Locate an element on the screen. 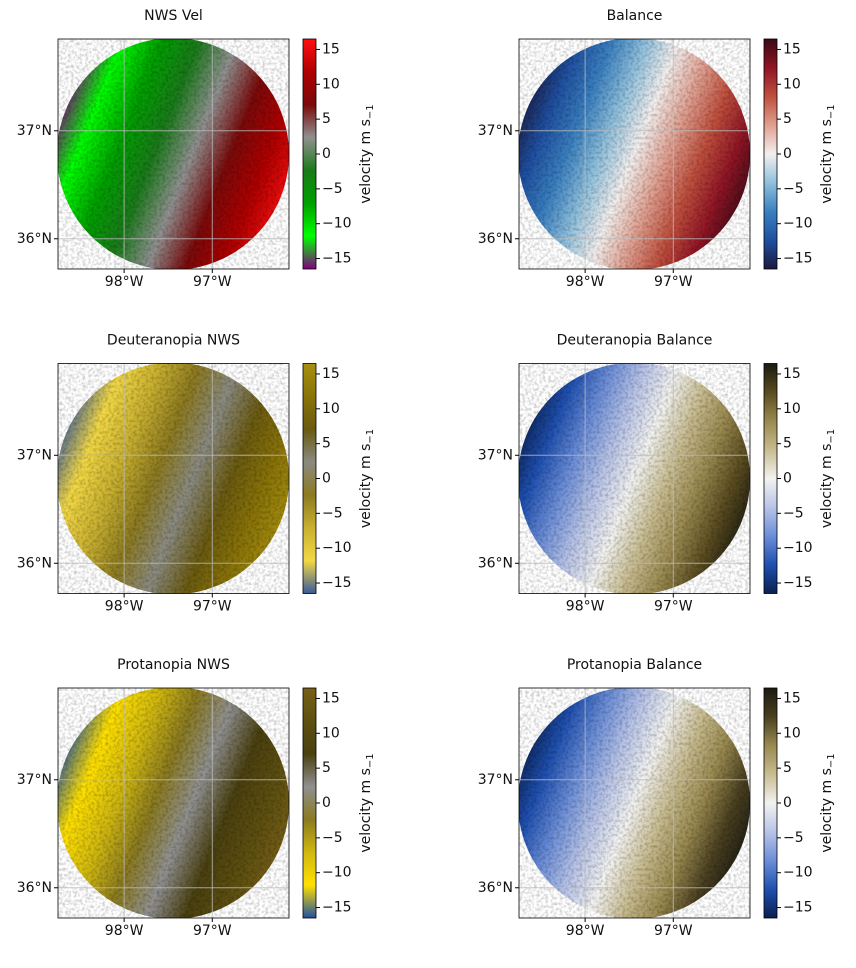 The width and height of the screenshot is (856, 968). panel-title: Protanopia NWS is located at coordinates (173, 665).